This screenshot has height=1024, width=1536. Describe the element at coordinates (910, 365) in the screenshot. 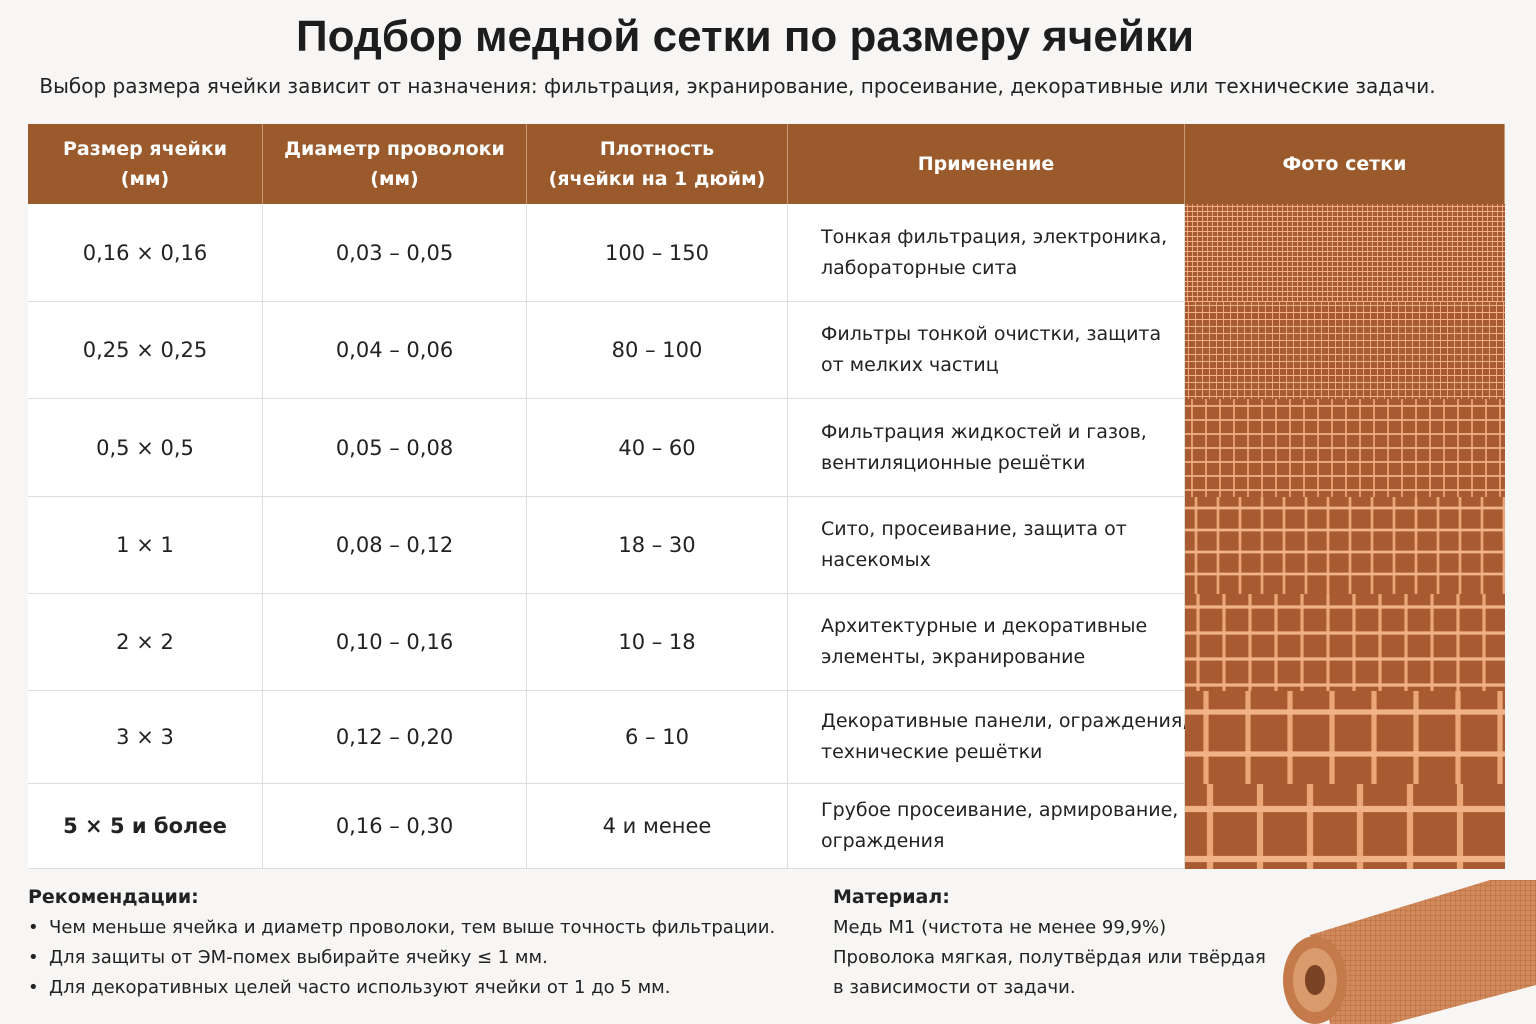

I see `text-line: от мелких частиц` at that location.